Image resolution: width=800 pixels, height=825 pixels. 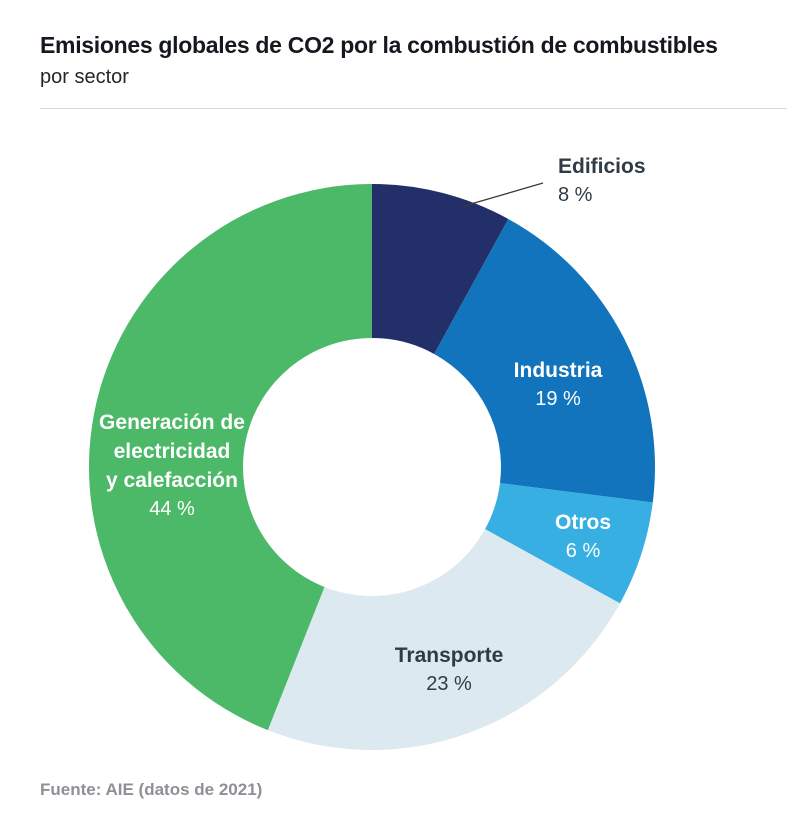 What do you see at coordinates (583, 537) in the screenshot?
I see `slice-label-otros: Otros 6 %` at bounding box center [583, 537].